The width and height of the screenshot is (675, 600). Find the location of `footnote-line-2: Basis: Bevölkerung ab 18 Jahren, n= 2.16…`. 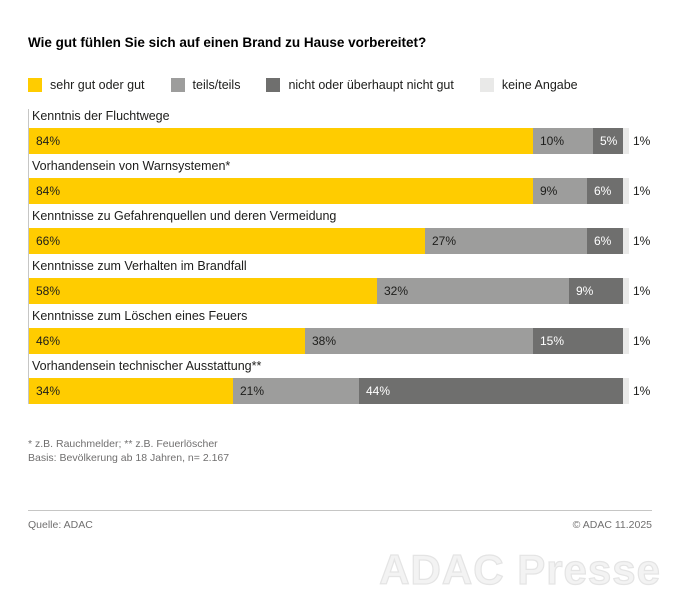

footnote-line-2: Basis: Bevölkerung ab 18 Jahren, n= 2.16… is located at coordinates (129, 458).